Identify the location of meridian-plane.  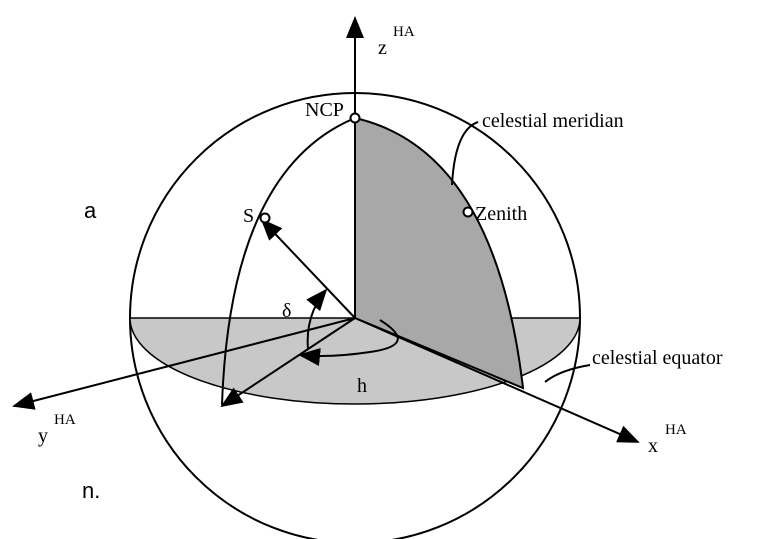
(439, 253).